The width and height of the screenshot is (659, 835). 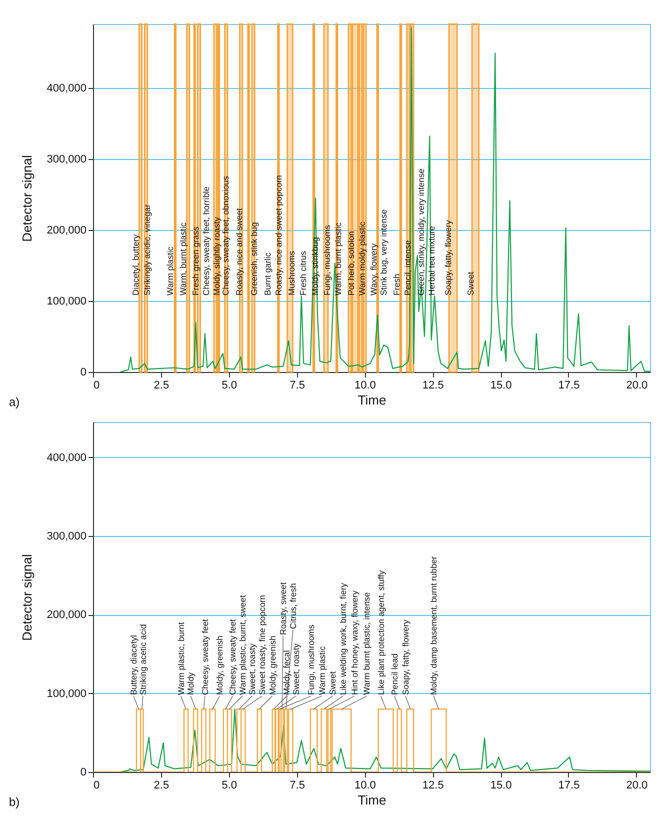 What do you see at coordinates (394, 674) in the screenshot?
I see `annotation: Pencil lead` at bounding box center [394, 674].